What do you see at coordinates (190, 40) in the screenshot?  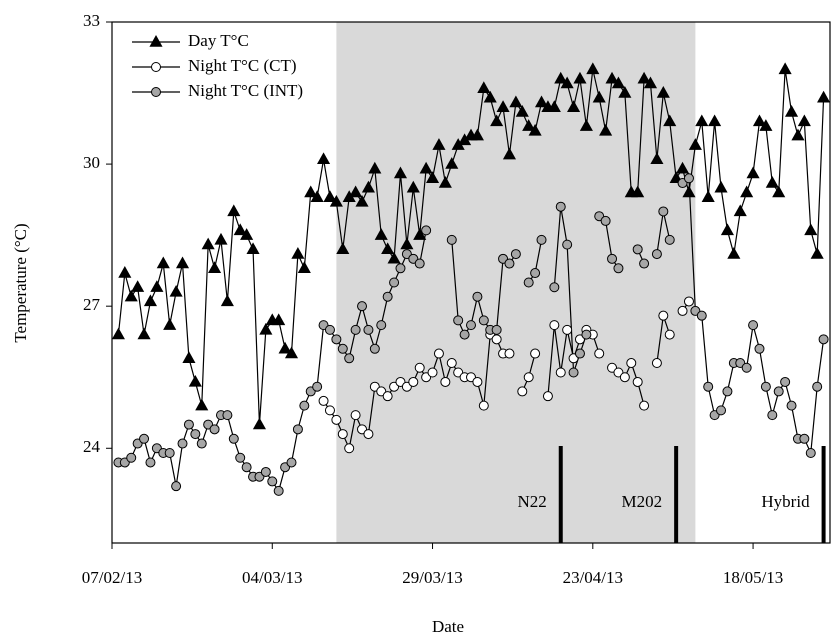 I see `legend-entry: Day T°C` at bounding box center [190, 40].